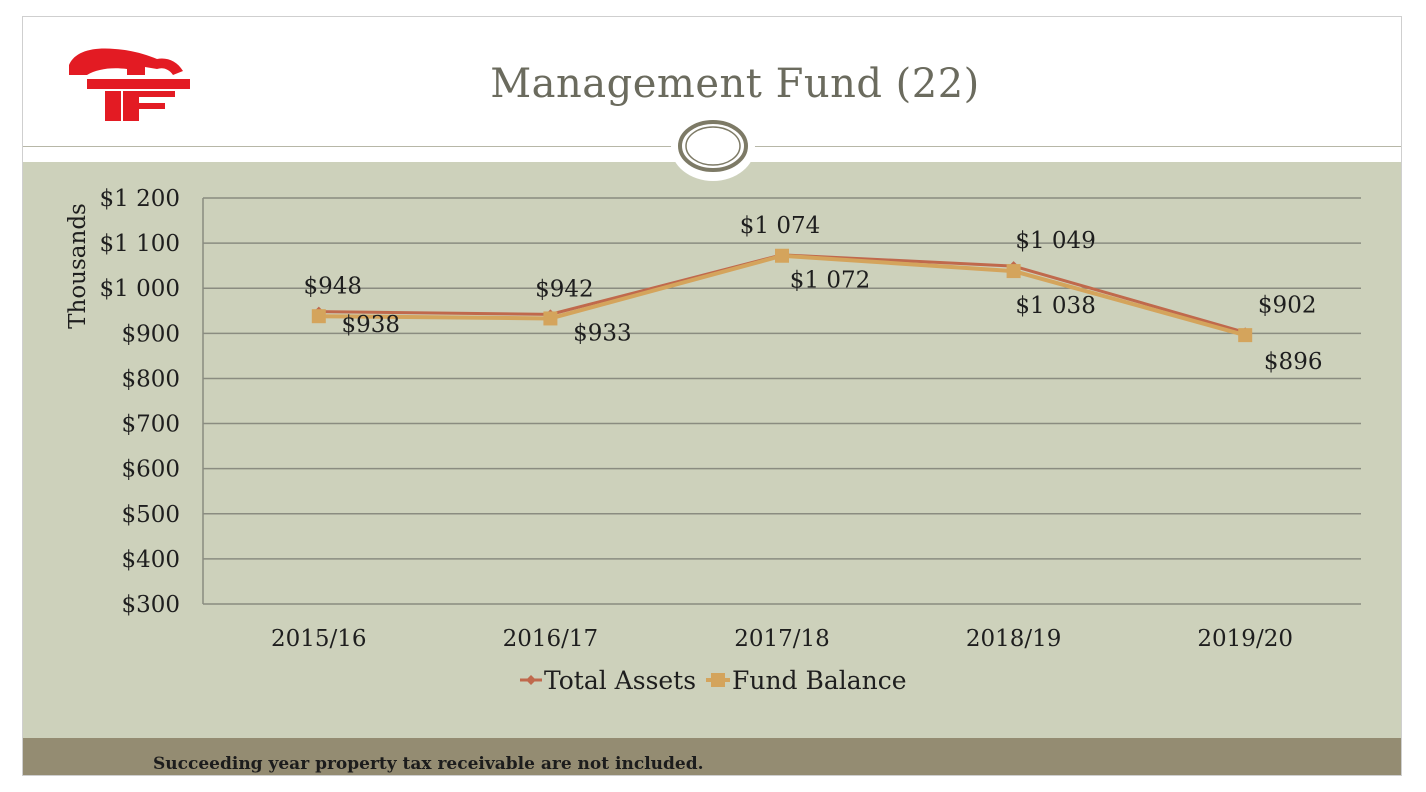  Describe the element at coordinates (371, 325) in the screenshot. I see `data-label-fund-balance: $938` at that location.